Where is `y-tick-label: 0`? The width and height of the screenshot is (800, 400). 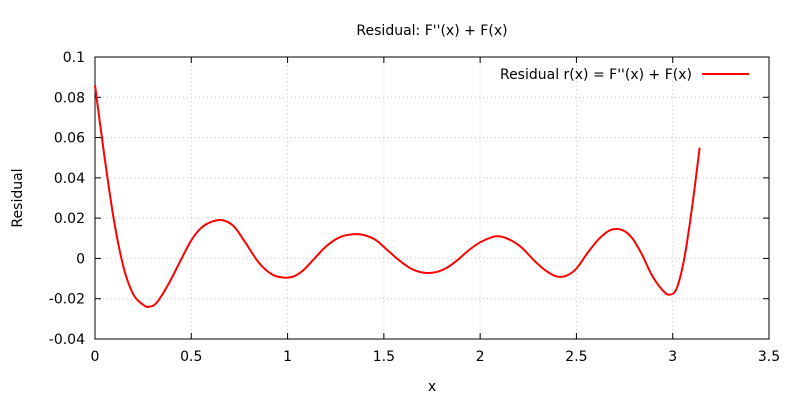
y-tick-label: 0 is located at coordinates (80, 259).